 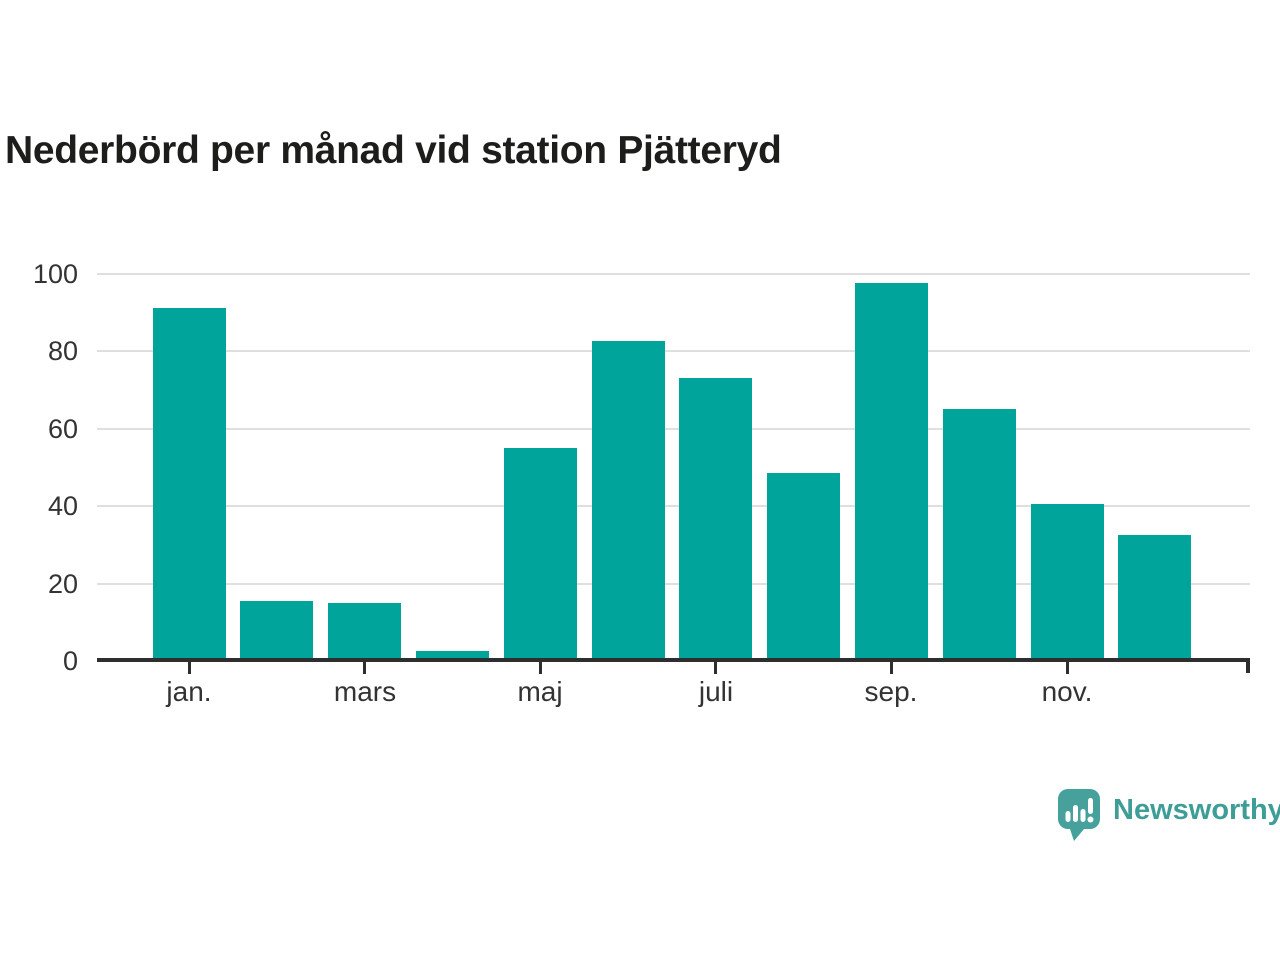 I want to click on y-tick-label-80: 80, so click(x=62, y=351).